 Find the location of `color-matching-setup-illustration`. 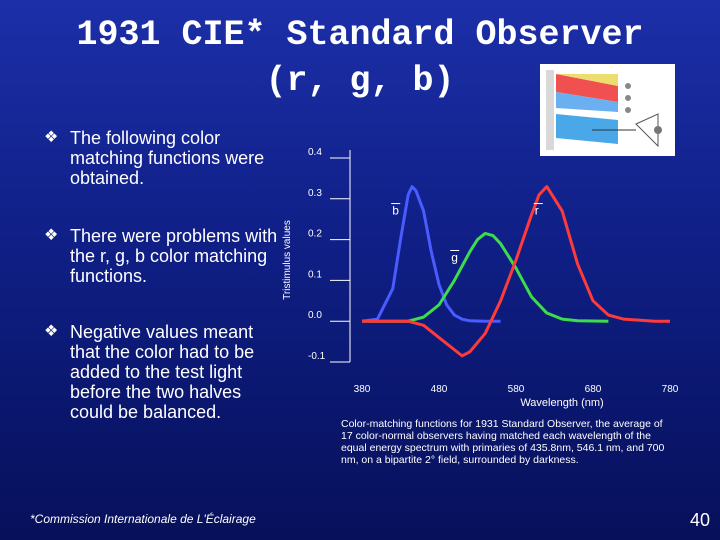

color-matching-setup-illustration is located at coordinates (607, 110).